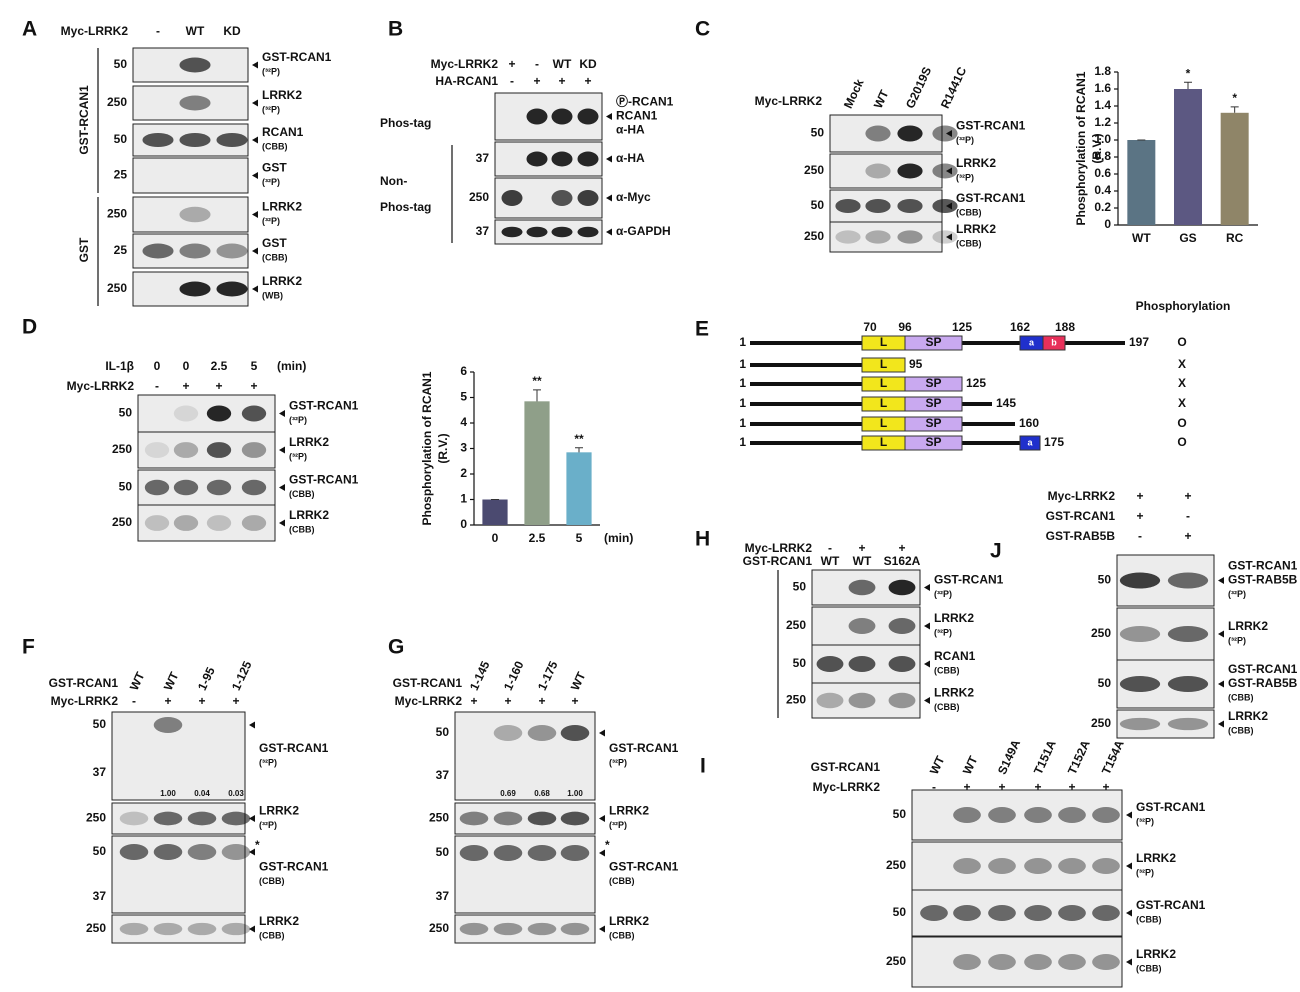 Image resolution: width=1300 pixels, height=992 pixels. I want to click on end-label: 175, so click(1054, 442).